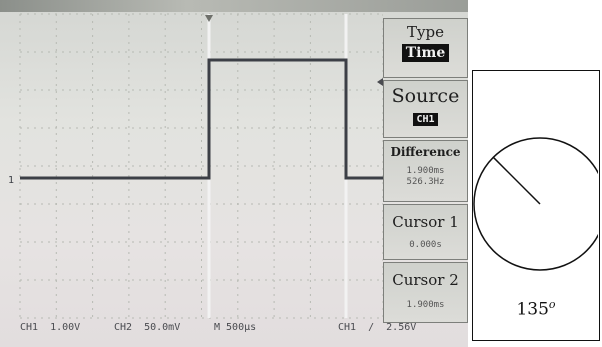  Describe the element at coordinates (425, 182) in the screenshot. I see `difference-frequency: 526.3Hz` at that location.